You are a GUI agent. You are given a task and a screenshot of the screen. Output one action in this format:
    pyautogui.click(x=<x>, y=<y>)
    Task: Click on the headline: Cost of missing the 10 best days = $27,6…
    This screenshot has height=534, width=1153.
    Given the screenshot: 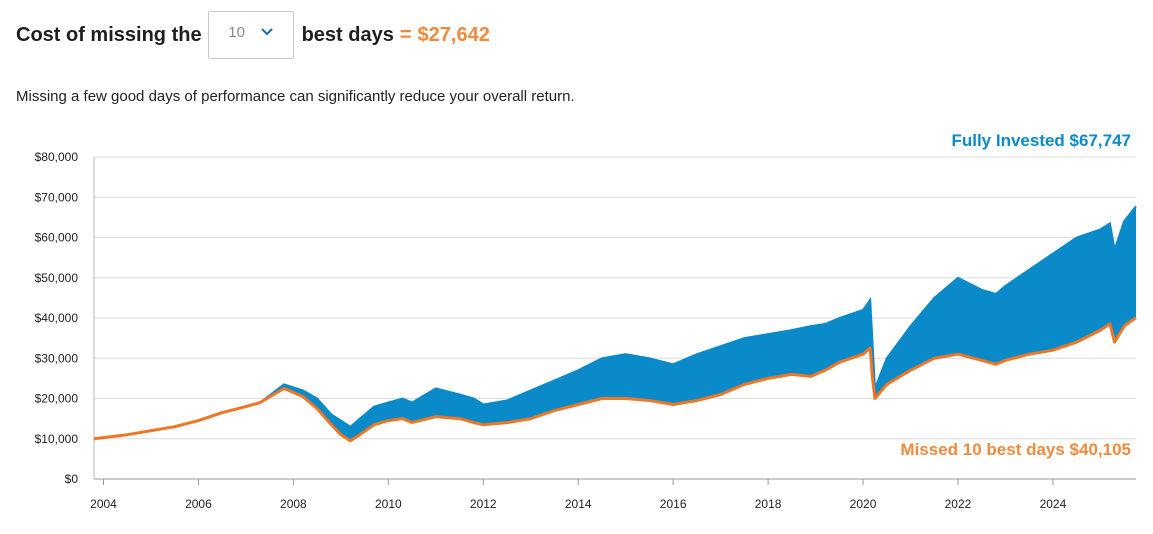 What is the action you would take?
    pyautogui.click(x=253, y=35)
    